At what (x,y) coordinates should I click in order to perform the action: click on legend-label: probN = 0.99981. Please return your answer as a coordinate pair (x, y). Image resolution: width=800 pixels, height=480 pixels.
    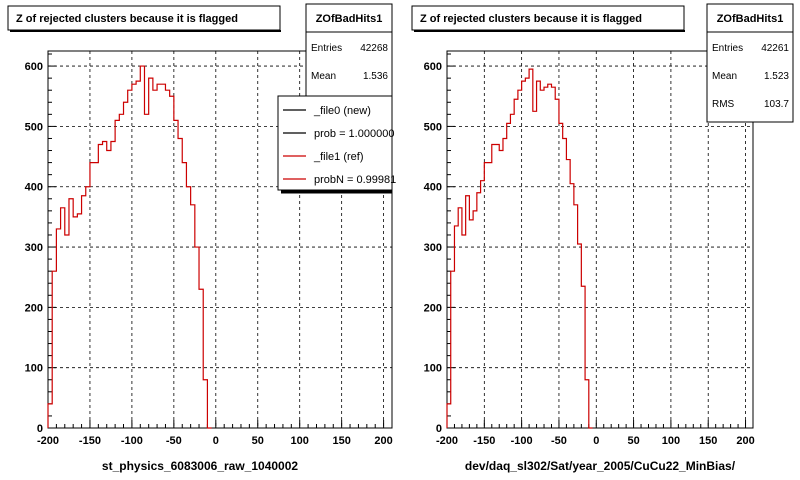
    Looking at the image, I should click on (355, 180).